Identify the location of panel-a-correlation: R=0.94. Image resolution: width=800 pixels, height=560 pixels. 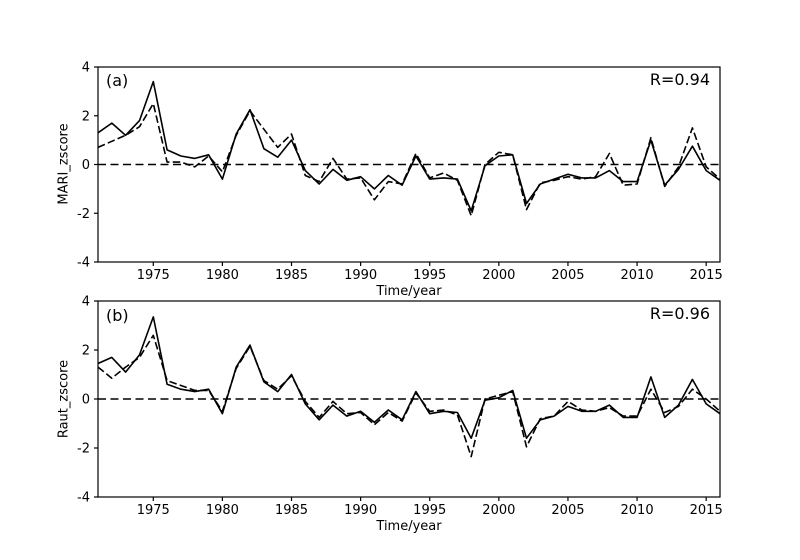
(679, 79).